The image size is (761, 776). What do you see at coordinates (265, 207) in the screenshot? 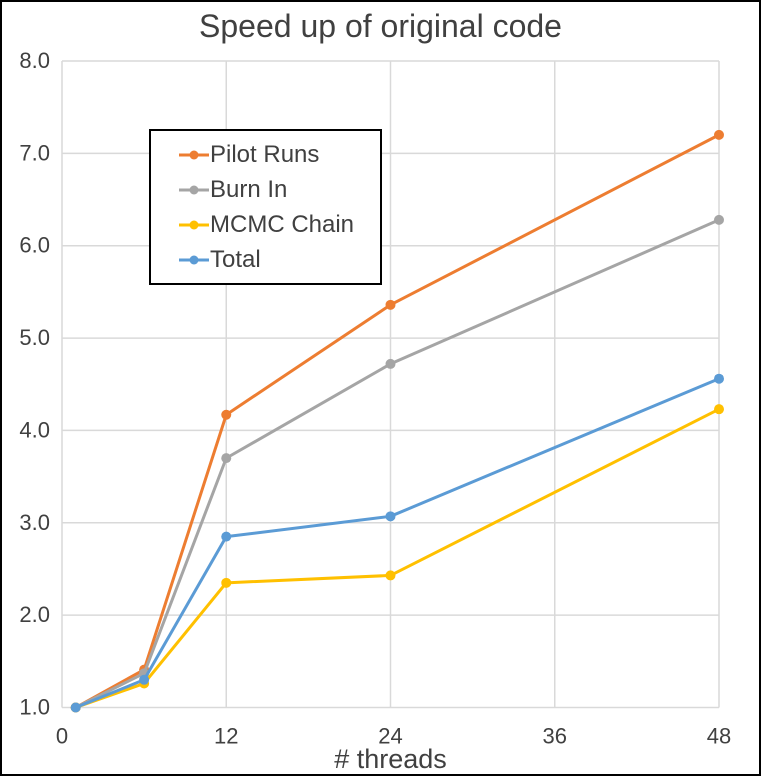
I see `legend: Pilot Runs Burn In MCMC Chain Total` at bounding box center [265, 207].